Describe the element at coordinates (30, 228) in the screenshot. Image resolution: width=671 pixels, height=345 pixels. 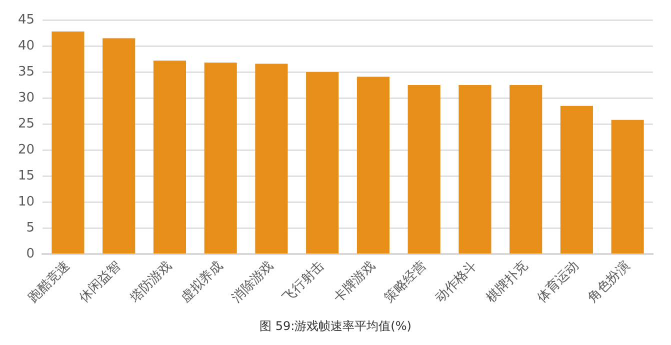
I see `y-tick-label: 5` at that location.